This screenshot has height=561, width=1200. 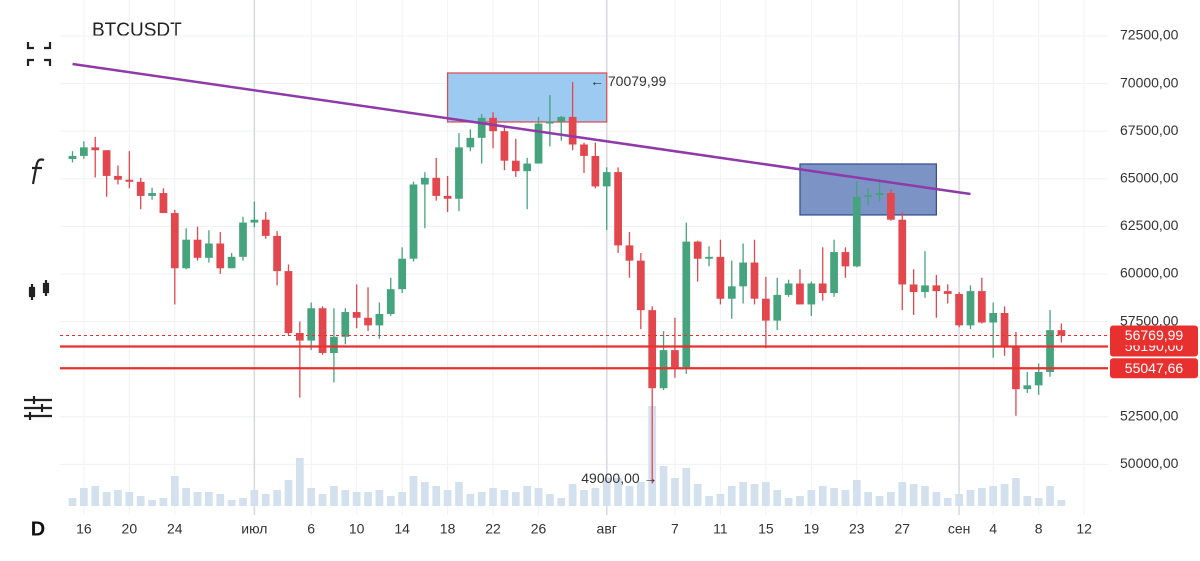 What do you see at coordinates (84, 529) in the screenshot?
I see `x-tick-label: 16` at bounding box center [84, 529].